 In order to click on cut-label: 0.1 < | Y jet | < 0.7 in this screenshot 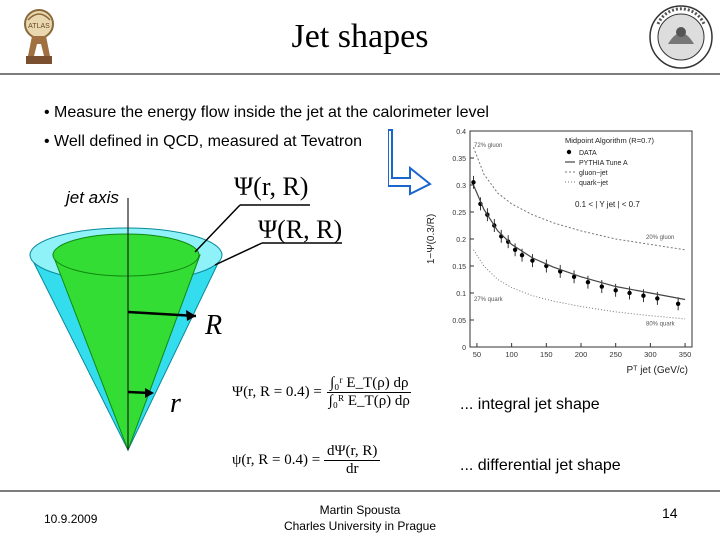, I will do `click(607, 204)`.